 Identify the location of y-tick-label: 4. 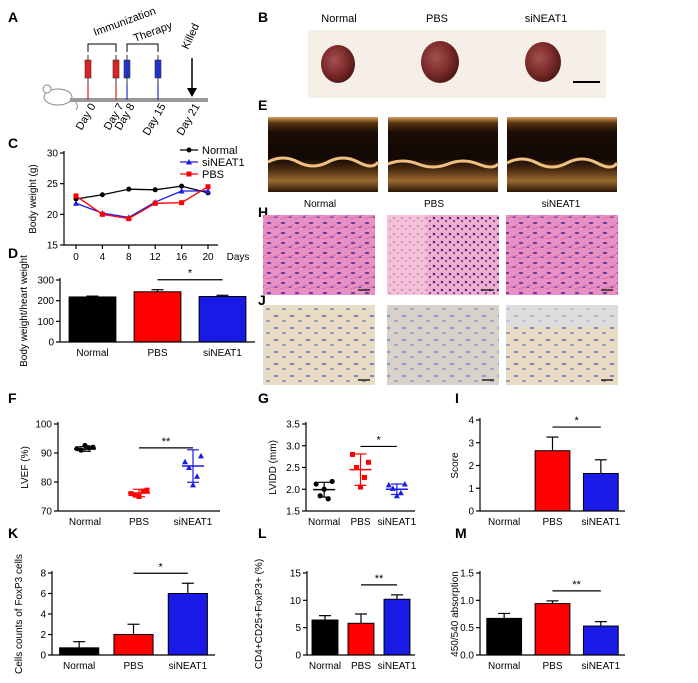
(43, 615).